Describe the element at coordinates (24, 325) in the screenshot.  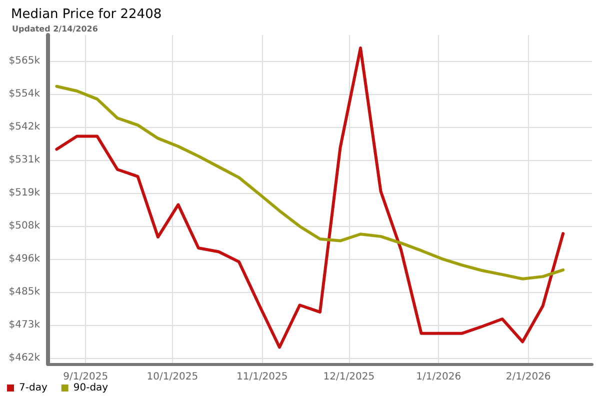
I see `y-tick-label: $473k` at that location.